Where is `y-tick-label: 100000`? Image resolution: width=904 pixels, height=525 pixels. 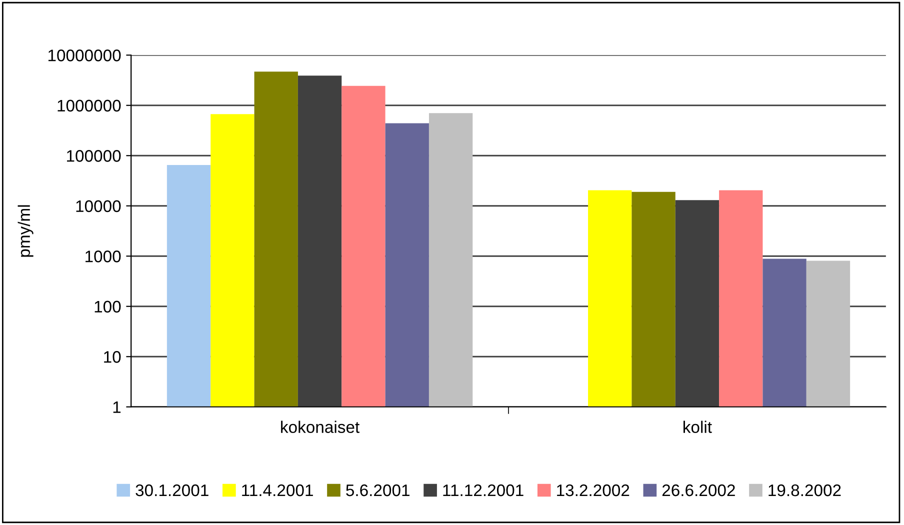 y-tick-label: 100000 is located at coordinates (94, 156).